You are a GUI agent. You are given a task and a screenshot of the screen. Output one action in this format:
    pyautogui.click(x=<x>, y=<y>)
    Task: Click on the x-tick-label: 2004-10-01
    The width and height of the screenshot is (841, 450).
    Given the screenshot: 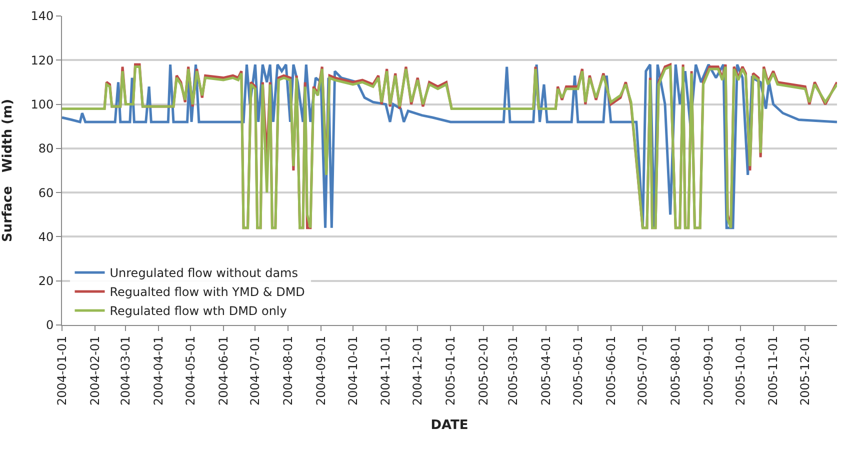 What is the action you would take?
    pyautogui.click(x=353, y=371)
    